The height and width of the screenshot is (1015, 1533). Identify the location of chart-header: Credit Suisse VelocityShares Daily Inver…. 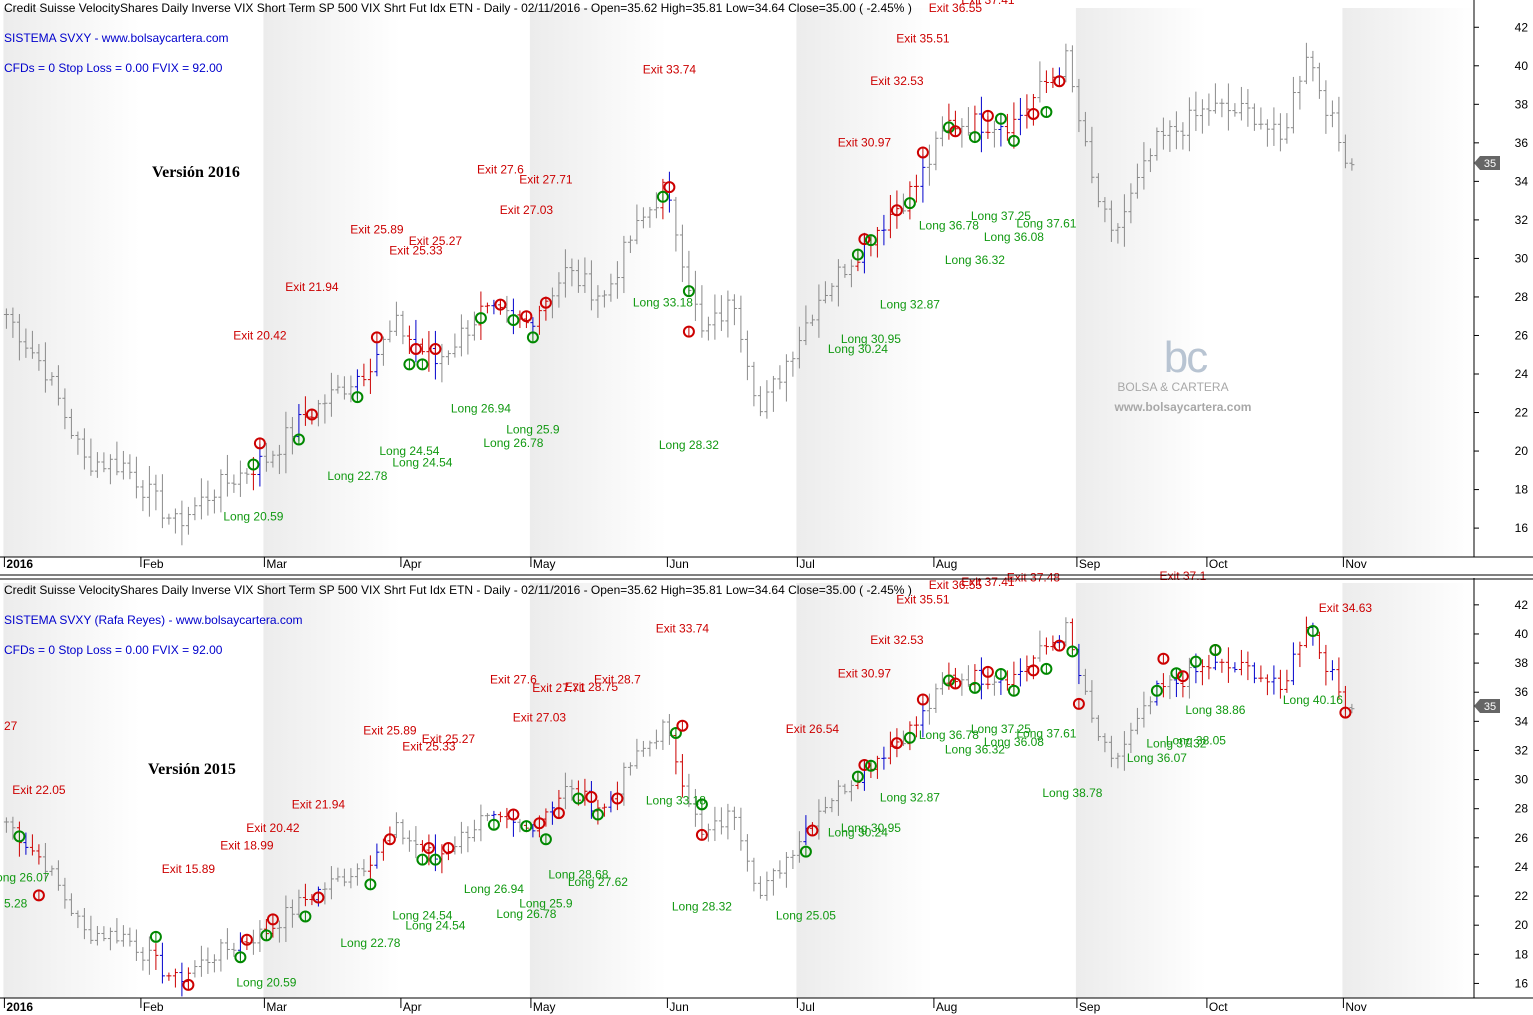
(458, 8).